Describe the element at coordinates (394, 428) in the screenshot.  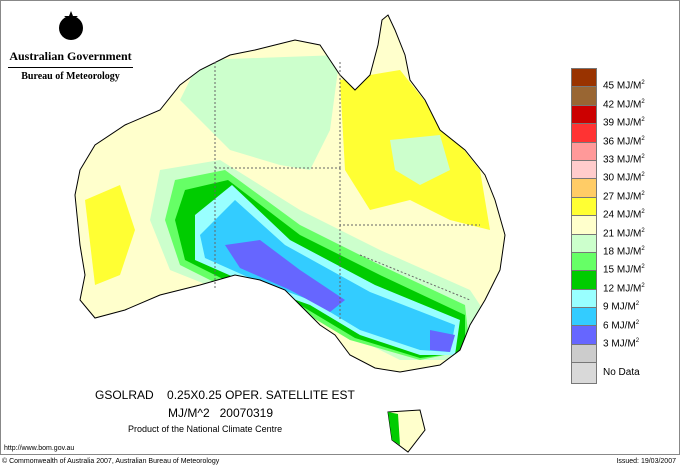
I see `tasmania-west` at that location.